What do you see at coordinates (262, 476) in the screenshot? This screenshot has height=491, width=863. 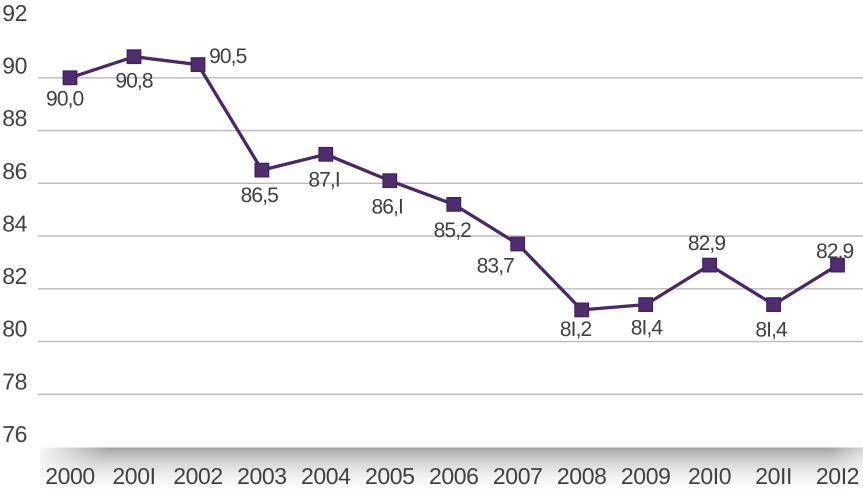 I see `svg-text: 2003` at bounding box center [262, 476].